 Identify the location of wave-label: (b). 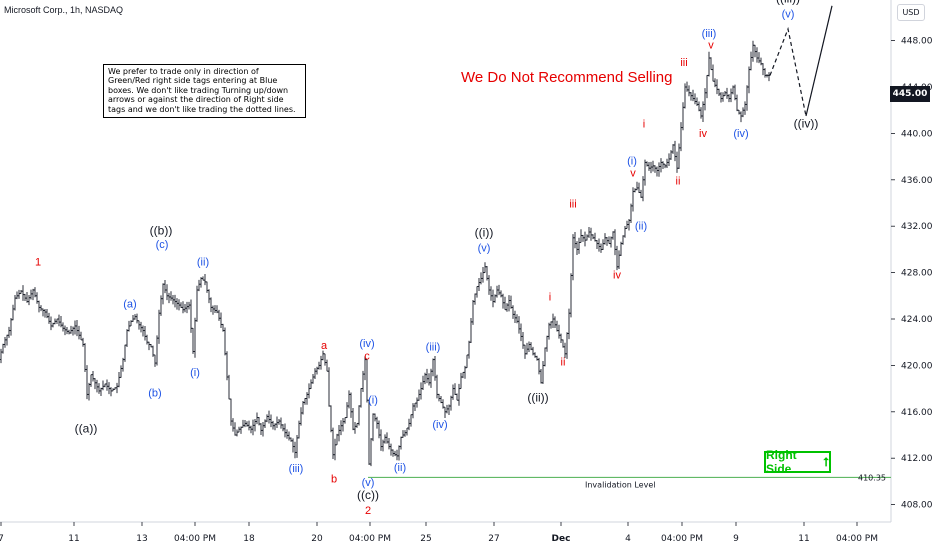
(154, 394).